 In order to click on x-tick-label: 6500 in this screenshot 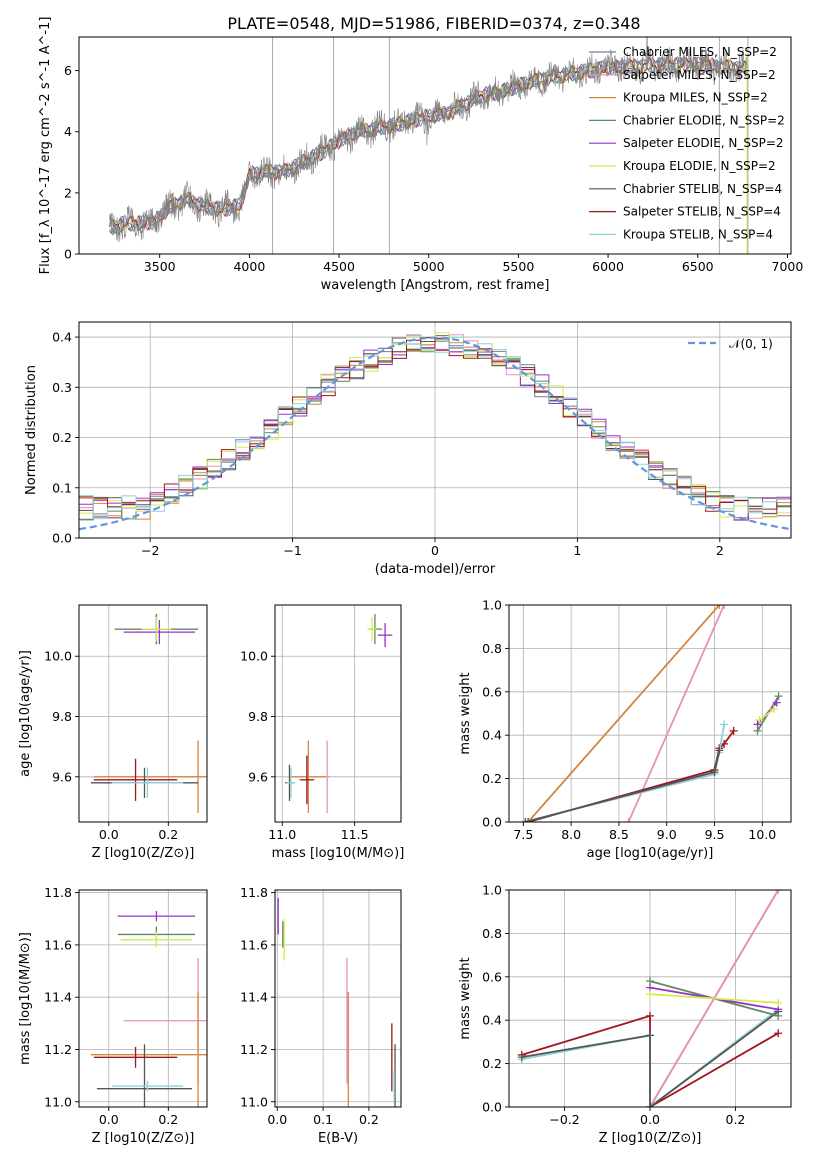, I will do `click(698, 266)`.